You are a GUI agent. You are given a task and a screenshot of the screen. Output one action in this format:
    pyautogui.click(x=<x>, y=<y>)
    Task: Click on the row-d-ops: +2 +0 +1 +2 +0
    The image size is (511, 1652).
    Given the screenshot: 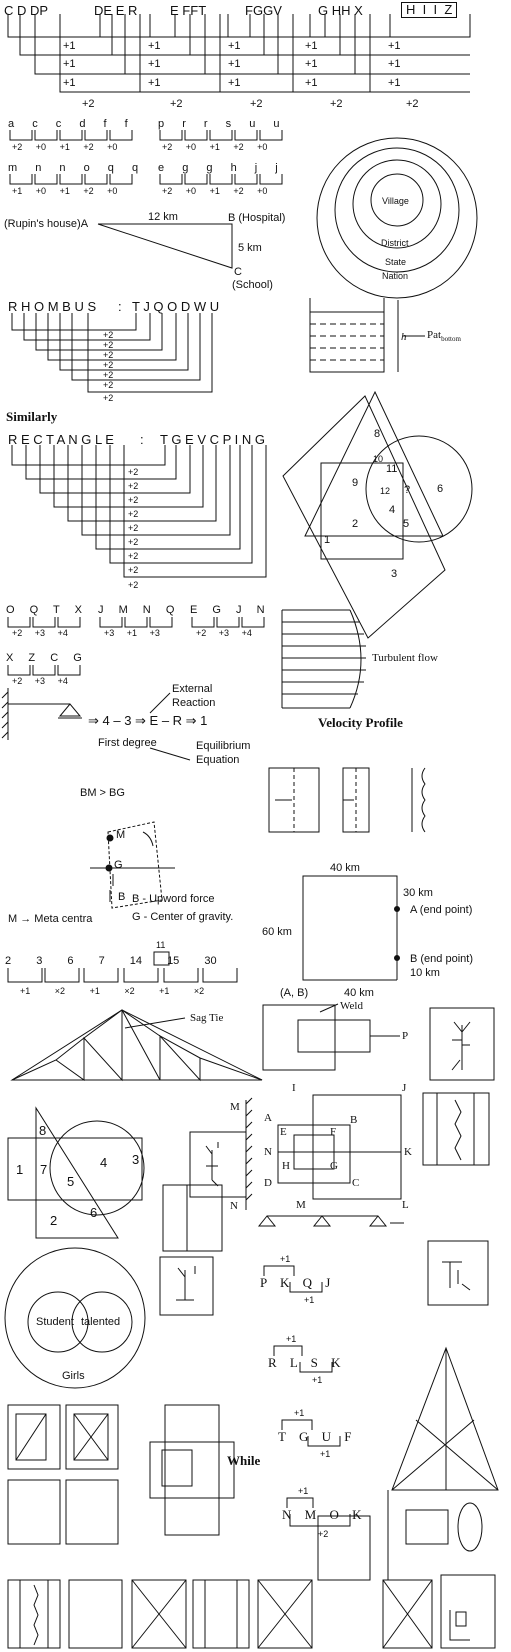 What is the action you would take?
    pyautogui.click(x=215, y=191)
    